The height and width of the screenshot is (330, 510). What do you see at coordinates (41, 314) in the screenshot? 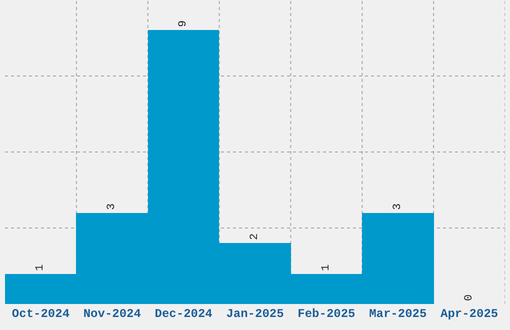
I see `x-tick-label: Oct-2024` at bounding box center [41, 314].